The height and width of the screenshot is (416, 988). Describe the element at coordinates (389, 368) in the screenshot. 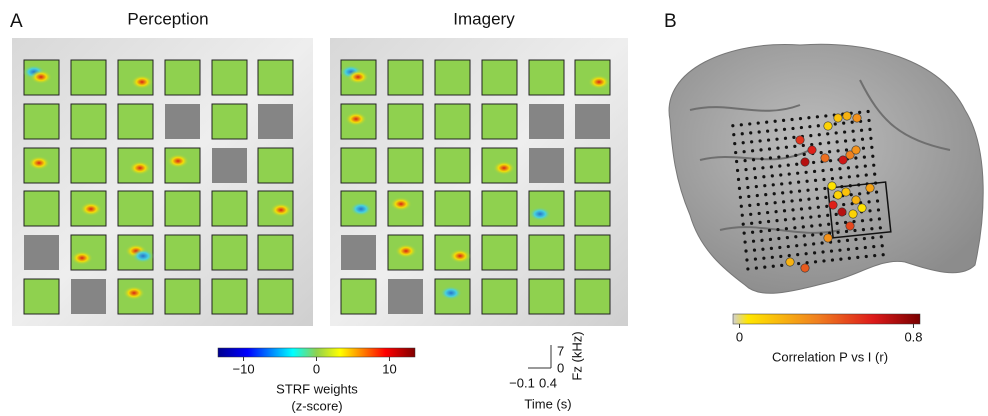

I see `colorbar-tick-label: 10` at that location.